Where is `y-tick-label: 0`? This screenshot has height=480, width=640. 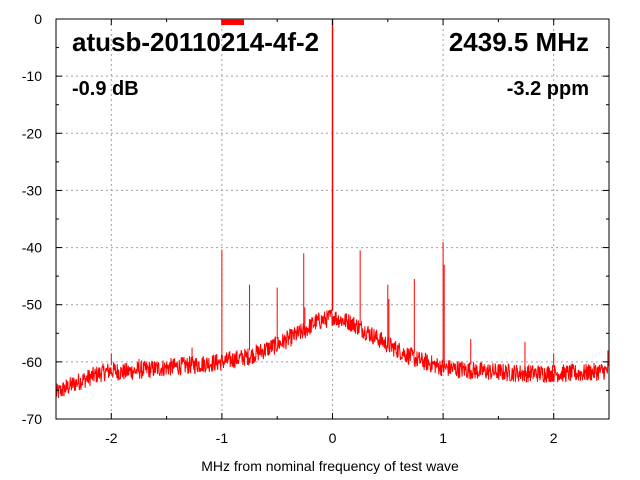 y-tick-label: 0 is located at coordinates (38, 19).